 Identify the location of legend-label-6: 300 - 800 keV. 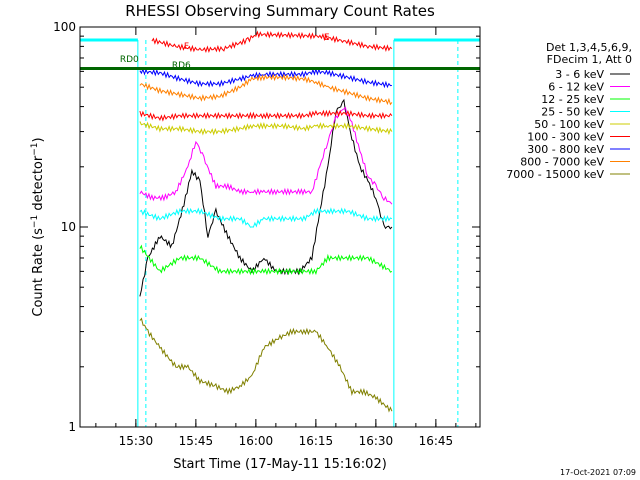
(565, 149).